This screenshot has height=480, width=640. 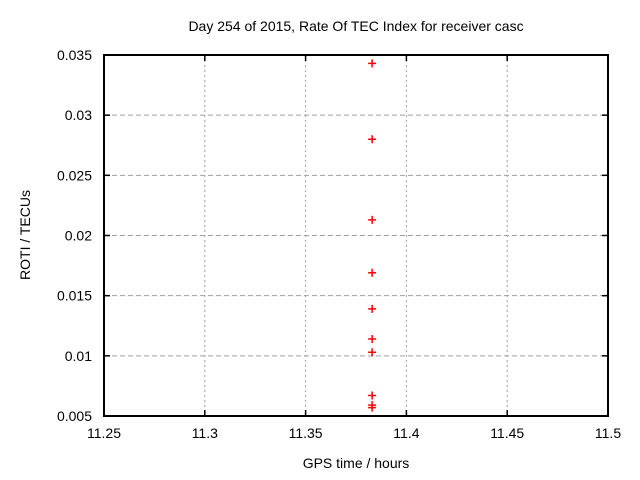 What do you see at coordinates (74, 55) in the screenshot?
I see `y-tick-label: 0.035` at bounding box center [74, 55].